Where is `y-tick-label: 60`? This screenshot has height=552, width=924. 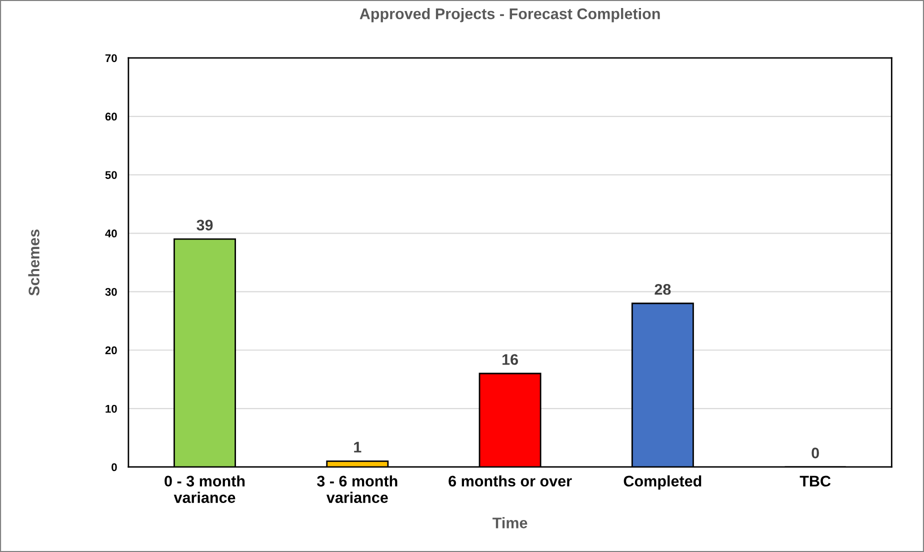
y-tick-label: 60 is located at coordinates (111, 116).